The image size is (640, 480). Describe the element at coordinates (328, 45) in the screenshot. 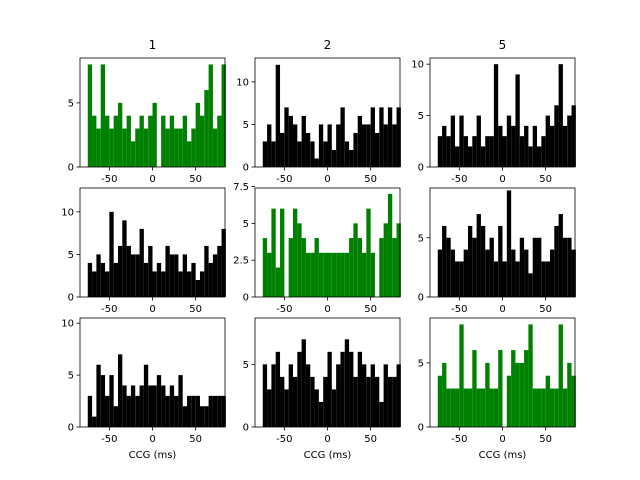

I see `column-title: 2` at that location.